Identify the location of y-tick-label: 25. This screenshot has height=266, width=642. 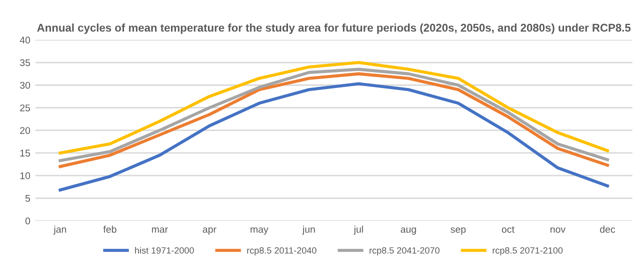
(25, 108).